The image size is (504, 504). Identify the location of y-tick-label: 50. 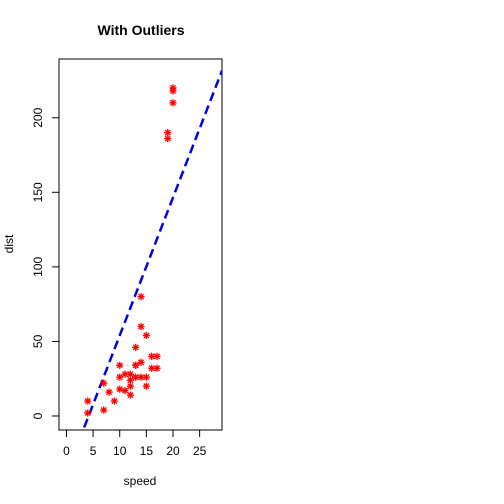
(38, 341).